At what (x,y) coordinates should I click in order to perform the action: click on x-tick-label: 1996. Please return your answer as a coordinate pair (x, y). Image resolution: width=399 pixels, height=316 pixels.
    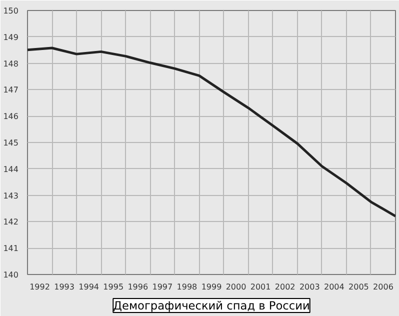
    Looking at the image, I should click on (138, 287).